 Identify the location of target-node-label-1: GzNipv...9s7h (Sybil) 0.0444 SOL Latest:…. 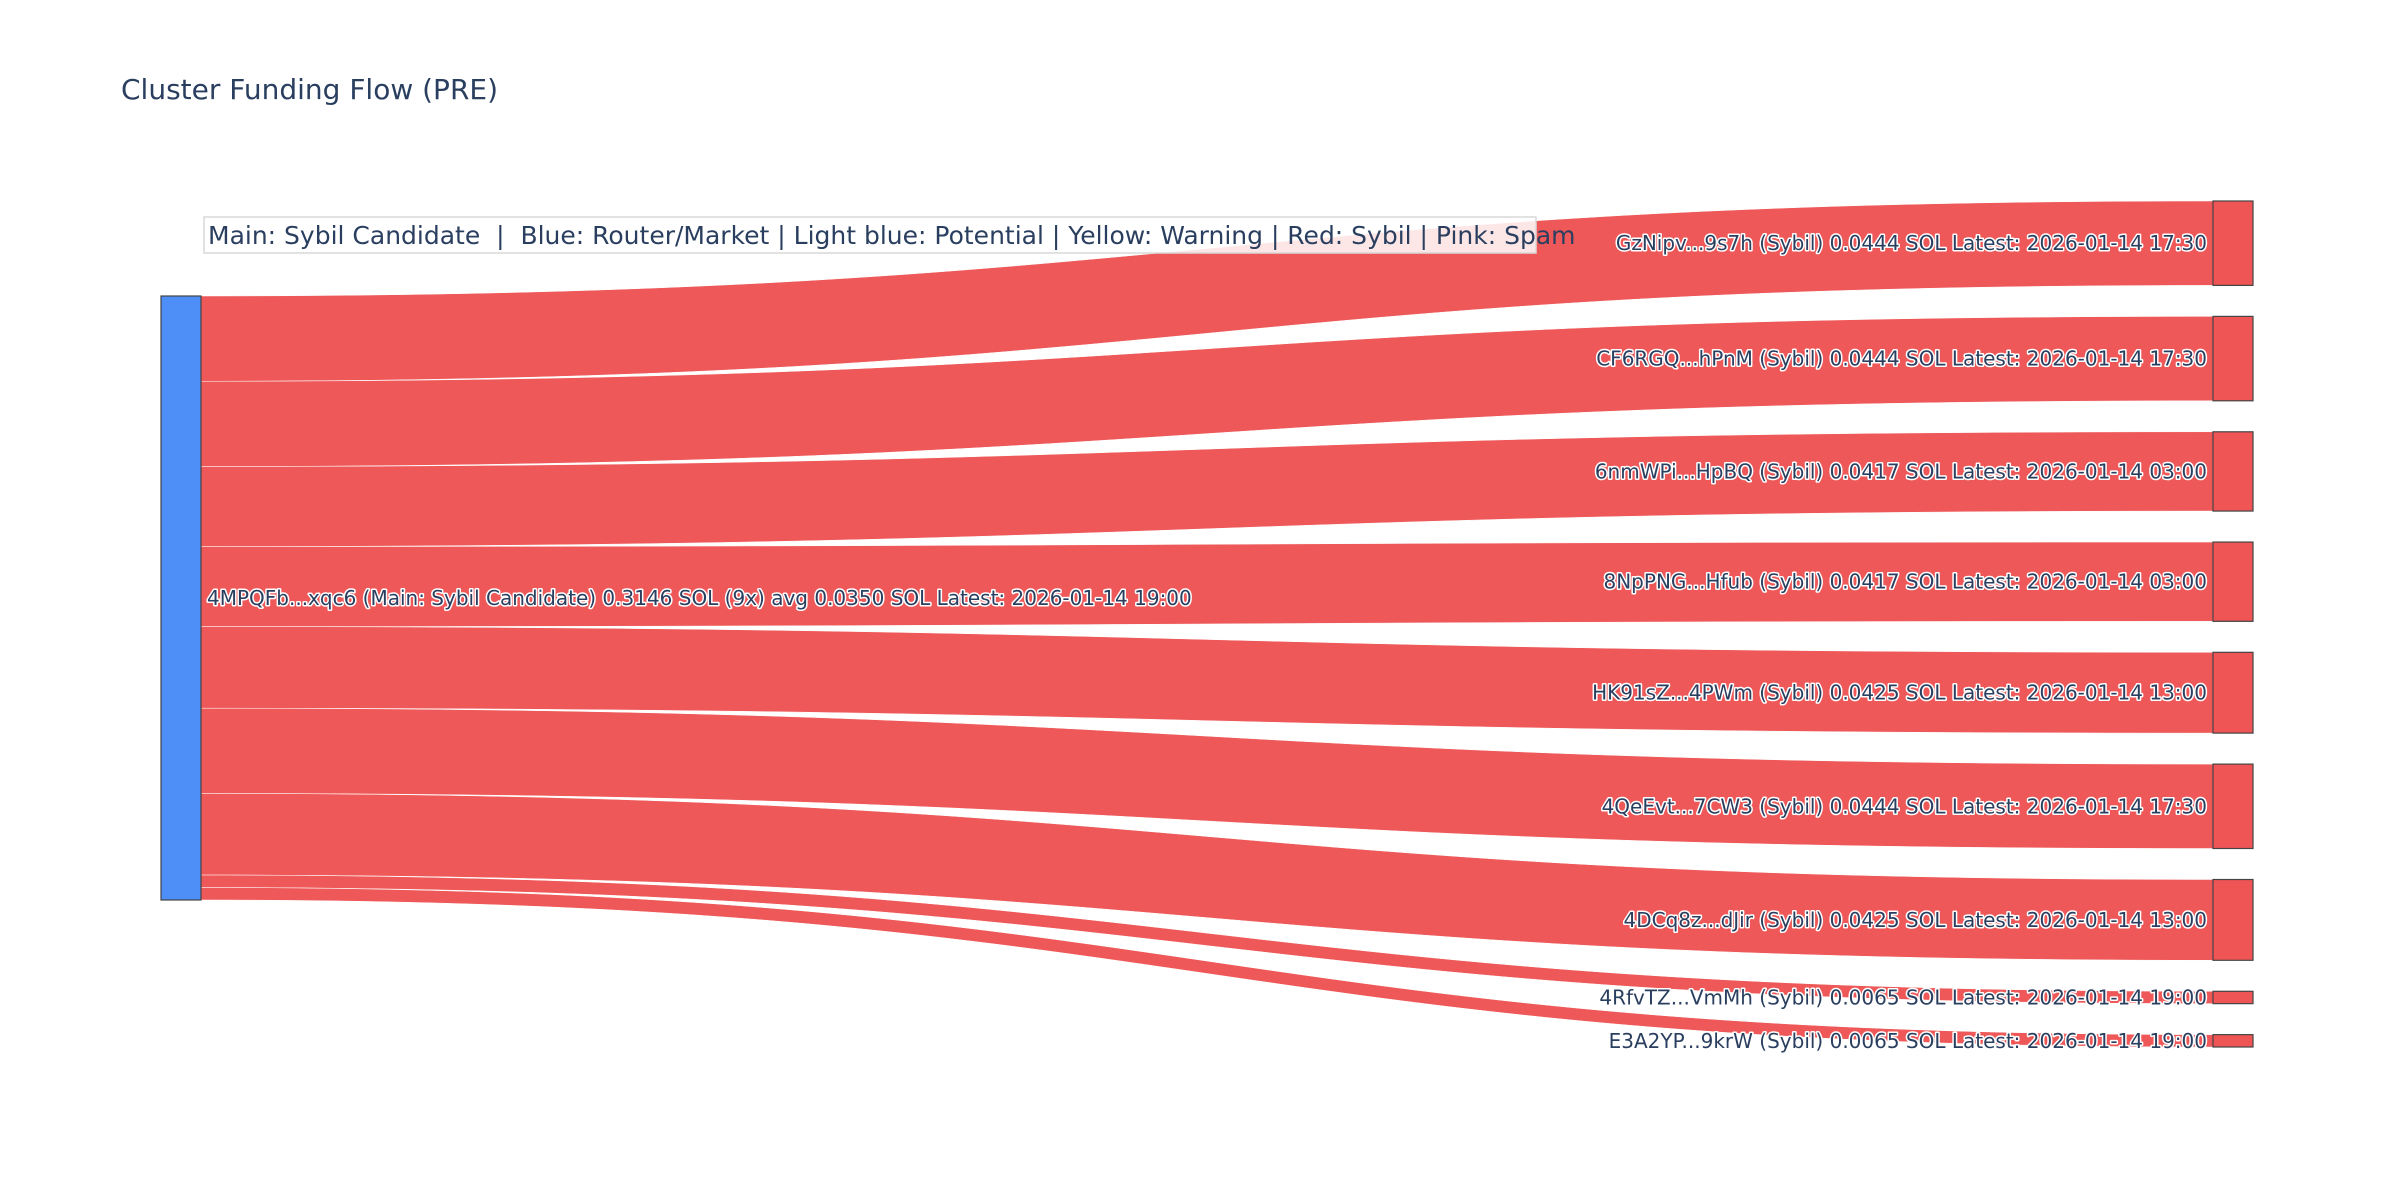
(1911, 243).